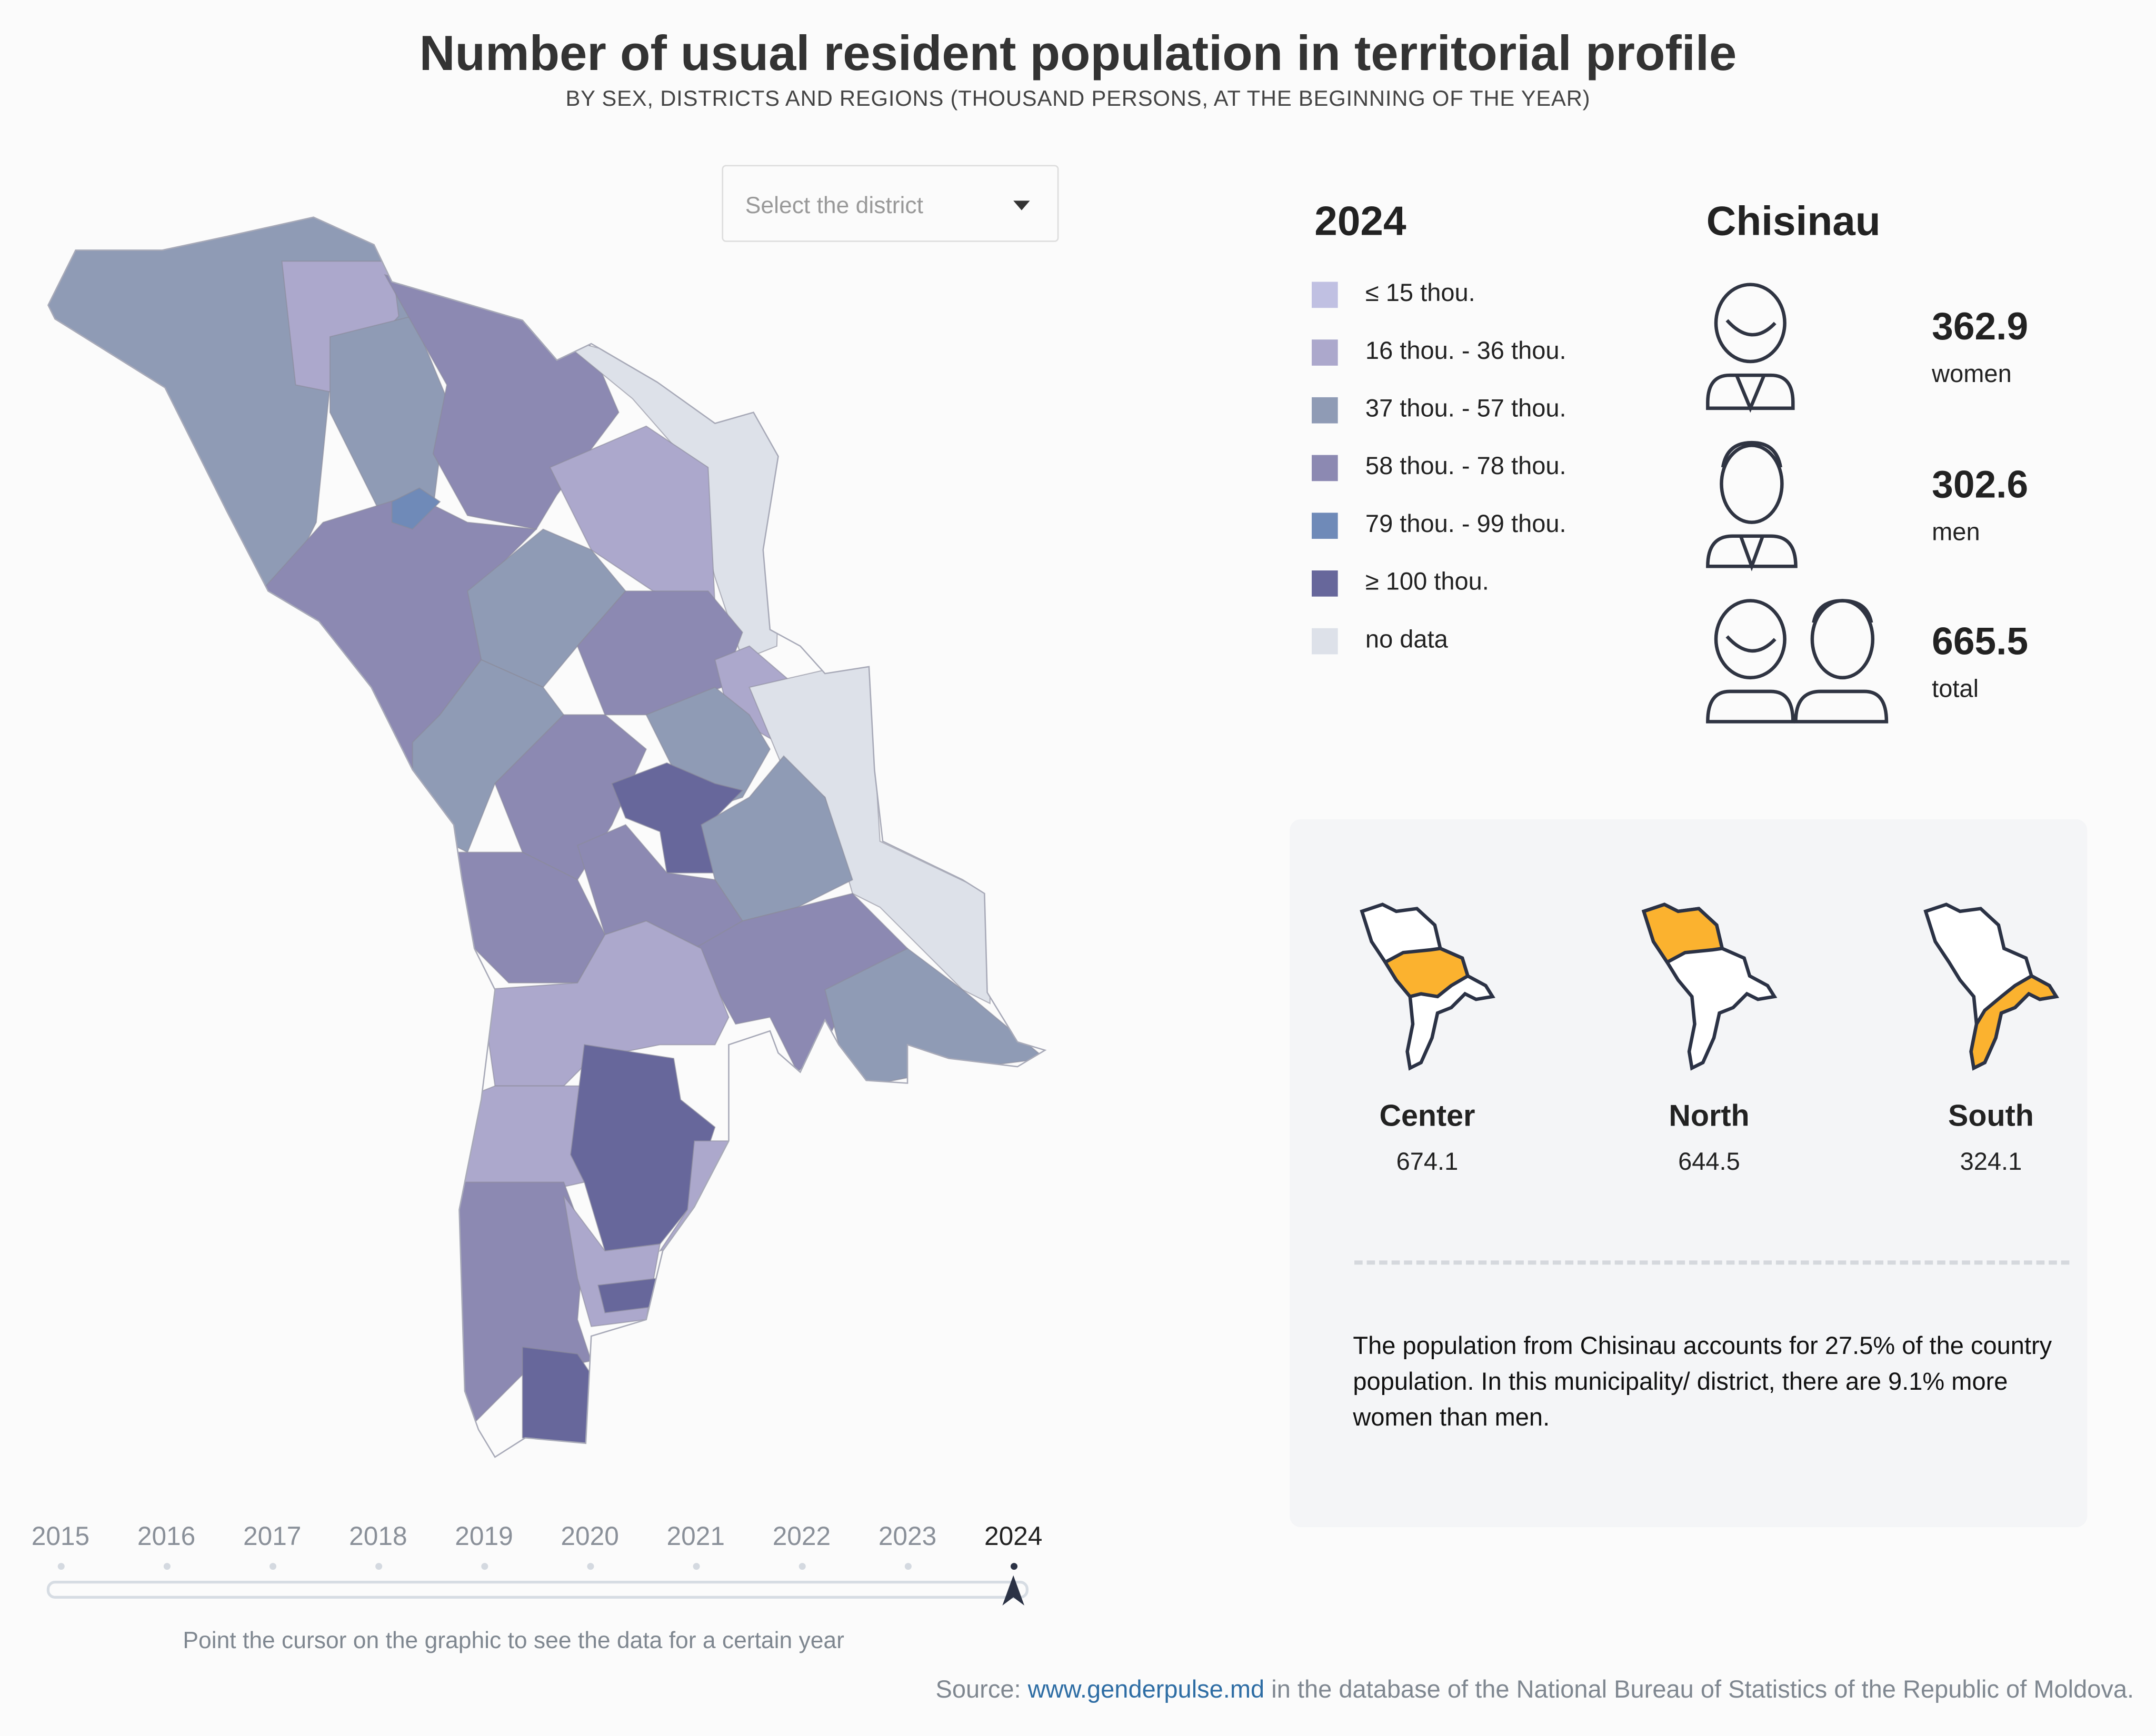 The image size is (2156, 1736). I want to click on men-value: 302.6, so click(1980, 484).